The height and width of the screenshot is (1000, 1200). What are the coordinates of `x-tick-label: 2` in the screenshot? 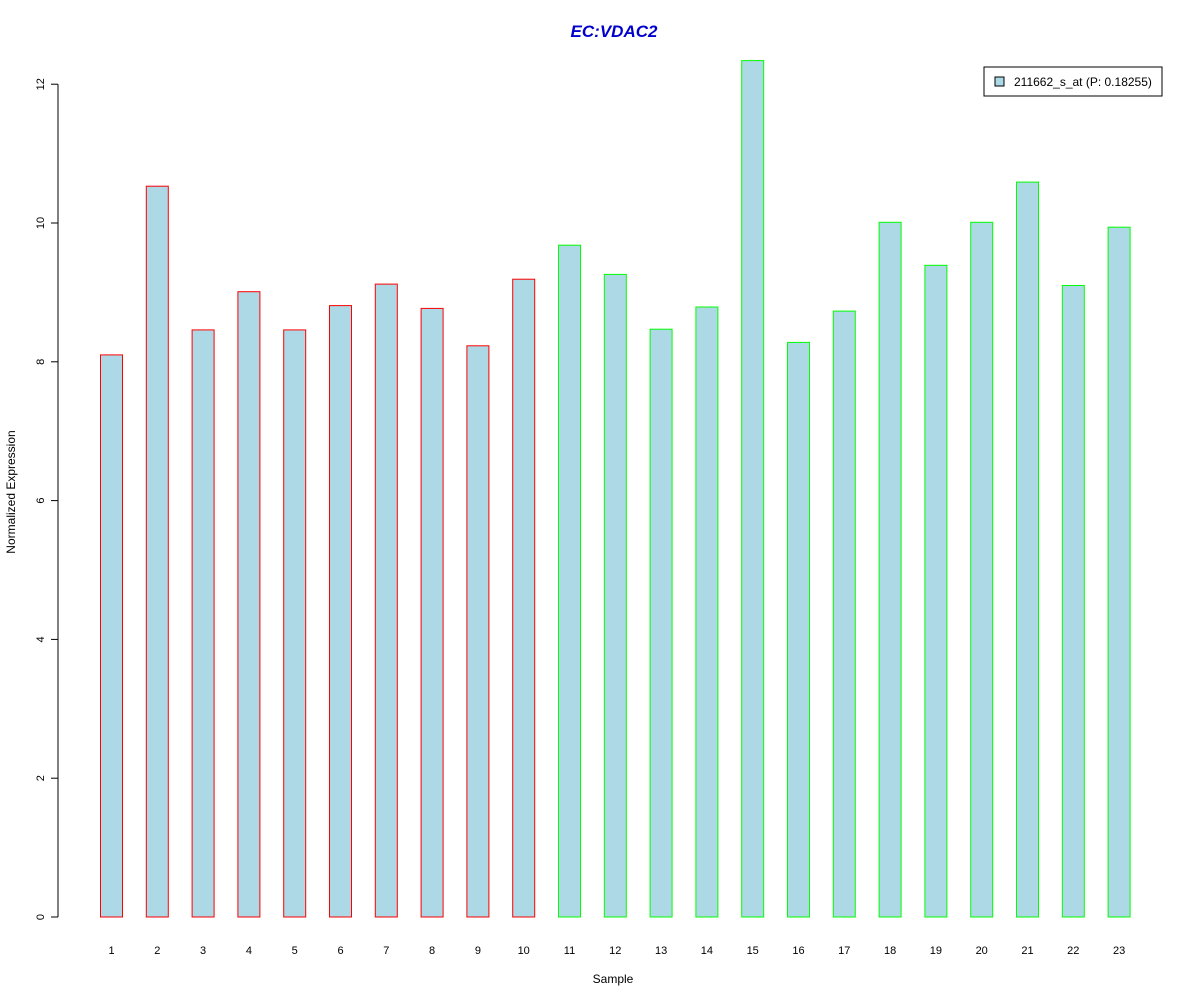 It's located at (157, 951).